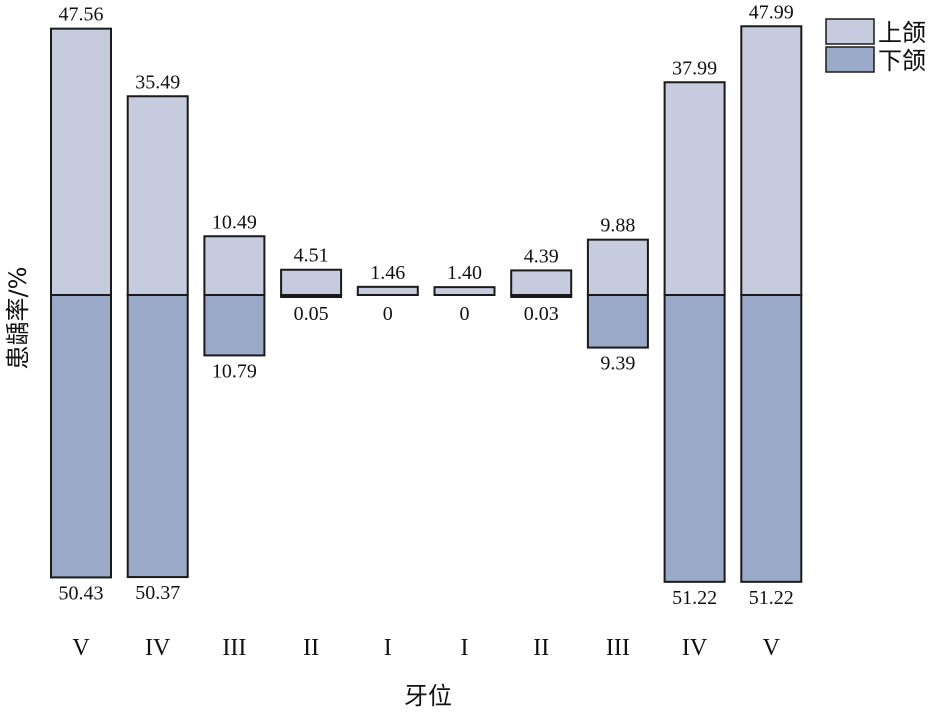 Image resolution: width=939 pixels, height=714 pixels. Describe the element at coordinates (771, 12) in the screenshot. I see `value-label-upper-9: 47.99` at that location.